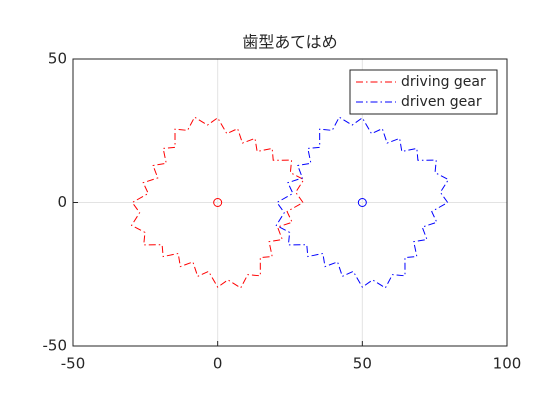 The image size is (560, 420). What do you see at coordinates (218, 364) in the screenshot?
I see `x-tick-label: 0` at bounding box center [218, 364].